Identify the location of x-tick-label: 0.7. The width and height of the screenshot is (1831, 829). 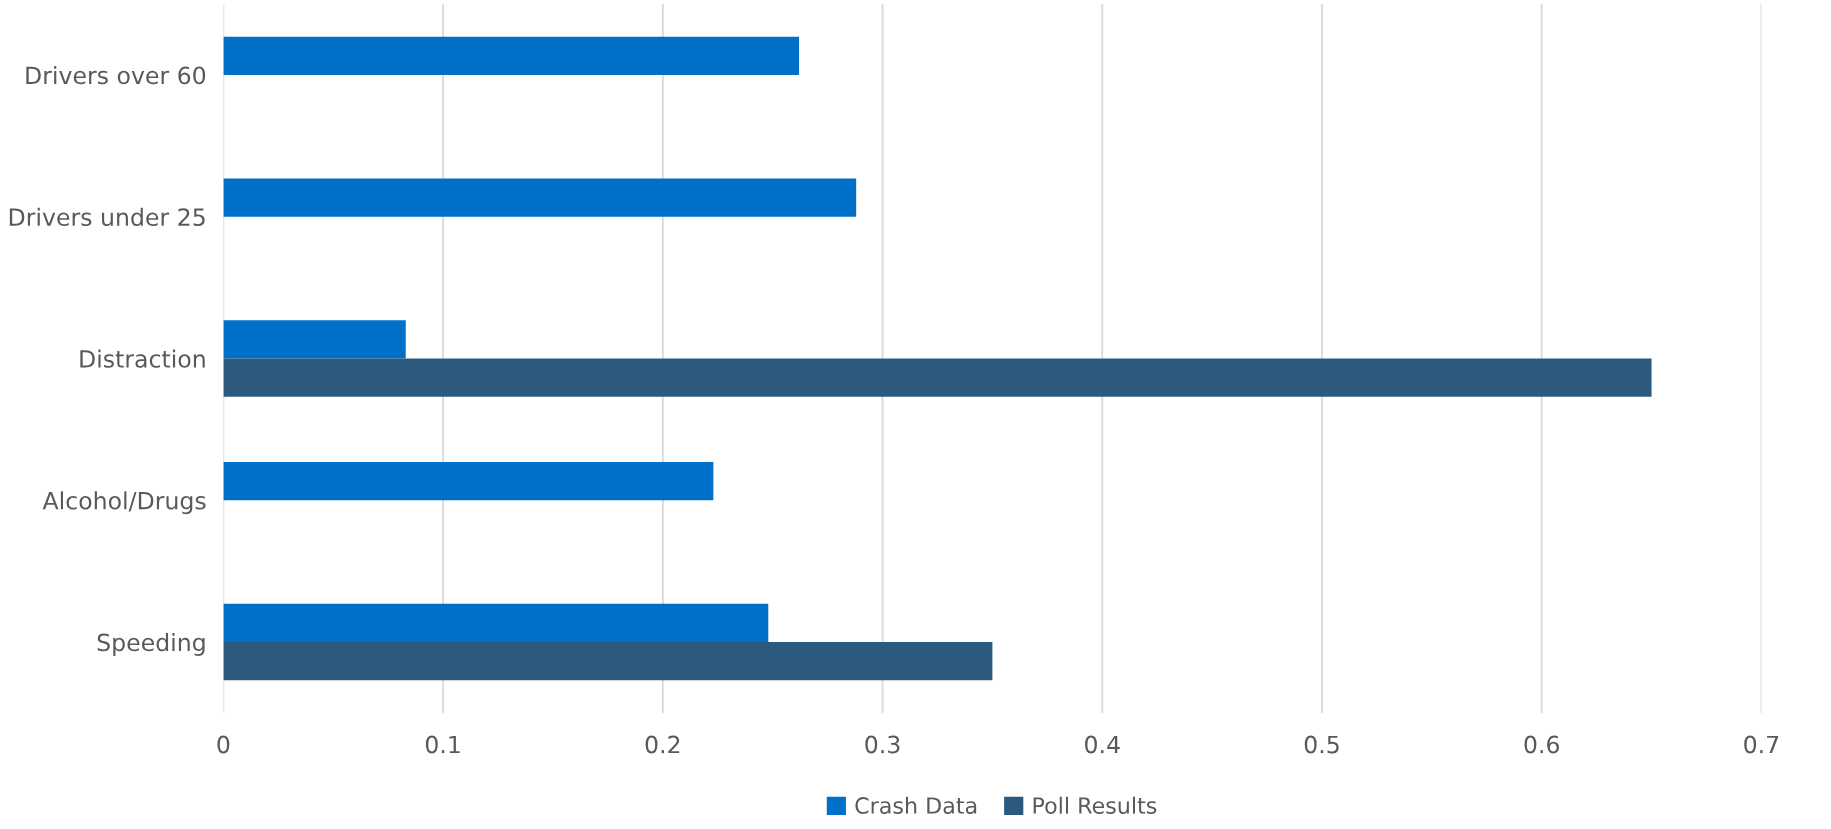
(1761, 744).